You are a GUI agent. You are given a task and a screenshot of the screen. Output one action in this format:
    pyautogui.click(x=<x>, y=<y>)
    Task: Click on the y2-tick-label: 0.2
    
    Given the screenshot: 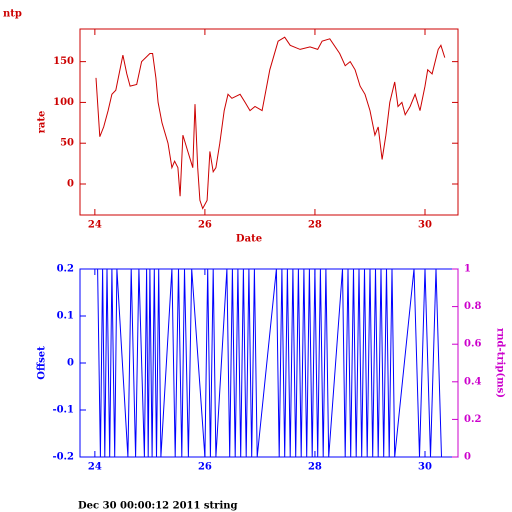 What is the action you would take?
    pyautogui.click(x=472, y=419)
    